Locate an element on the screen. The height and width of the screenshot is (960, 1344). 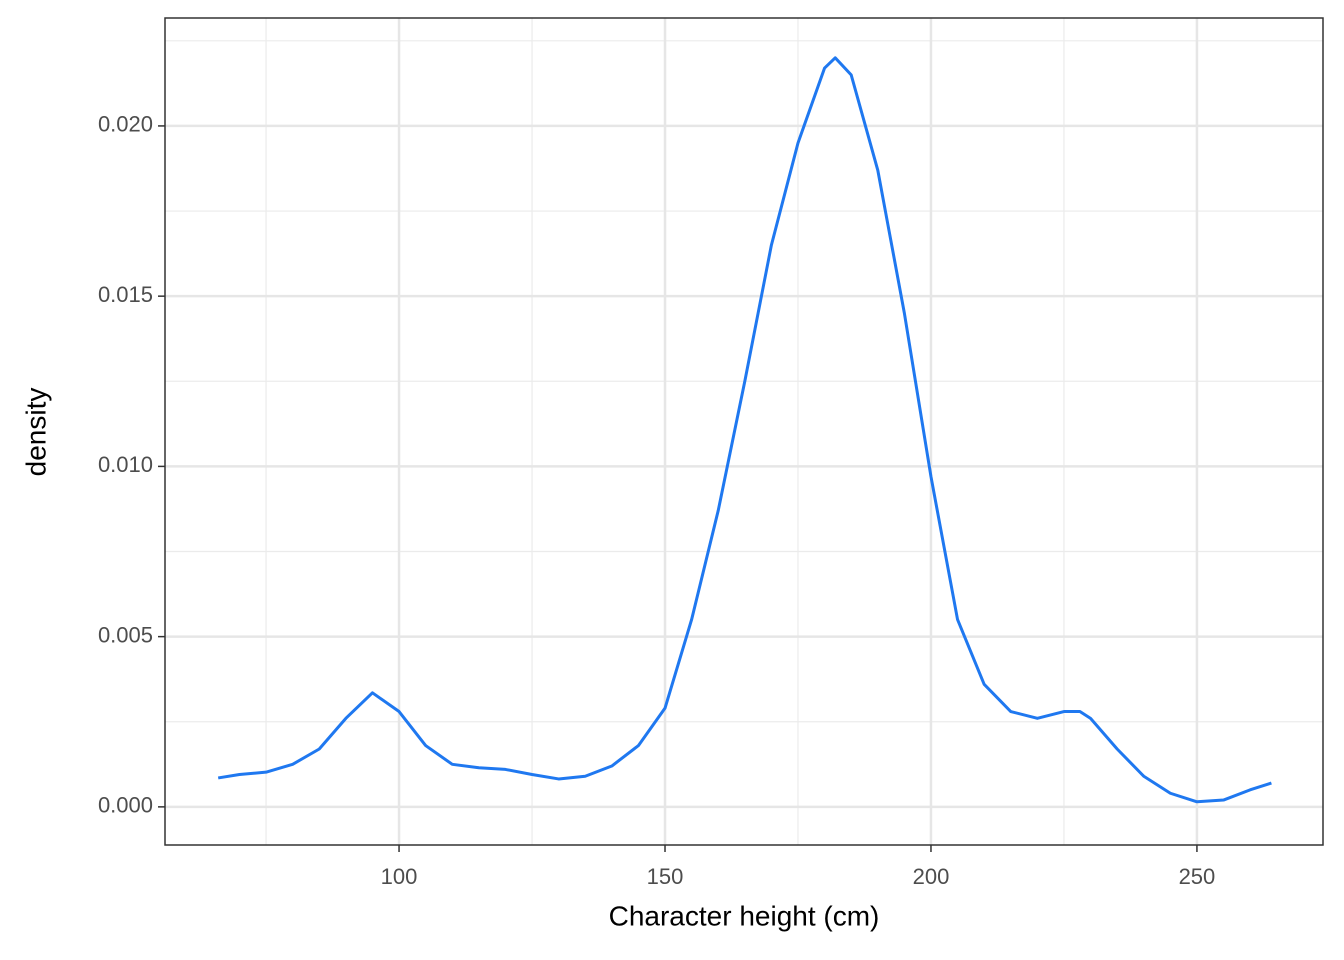
y-tick-label: 0.020 is located at coordinates (125, 124).